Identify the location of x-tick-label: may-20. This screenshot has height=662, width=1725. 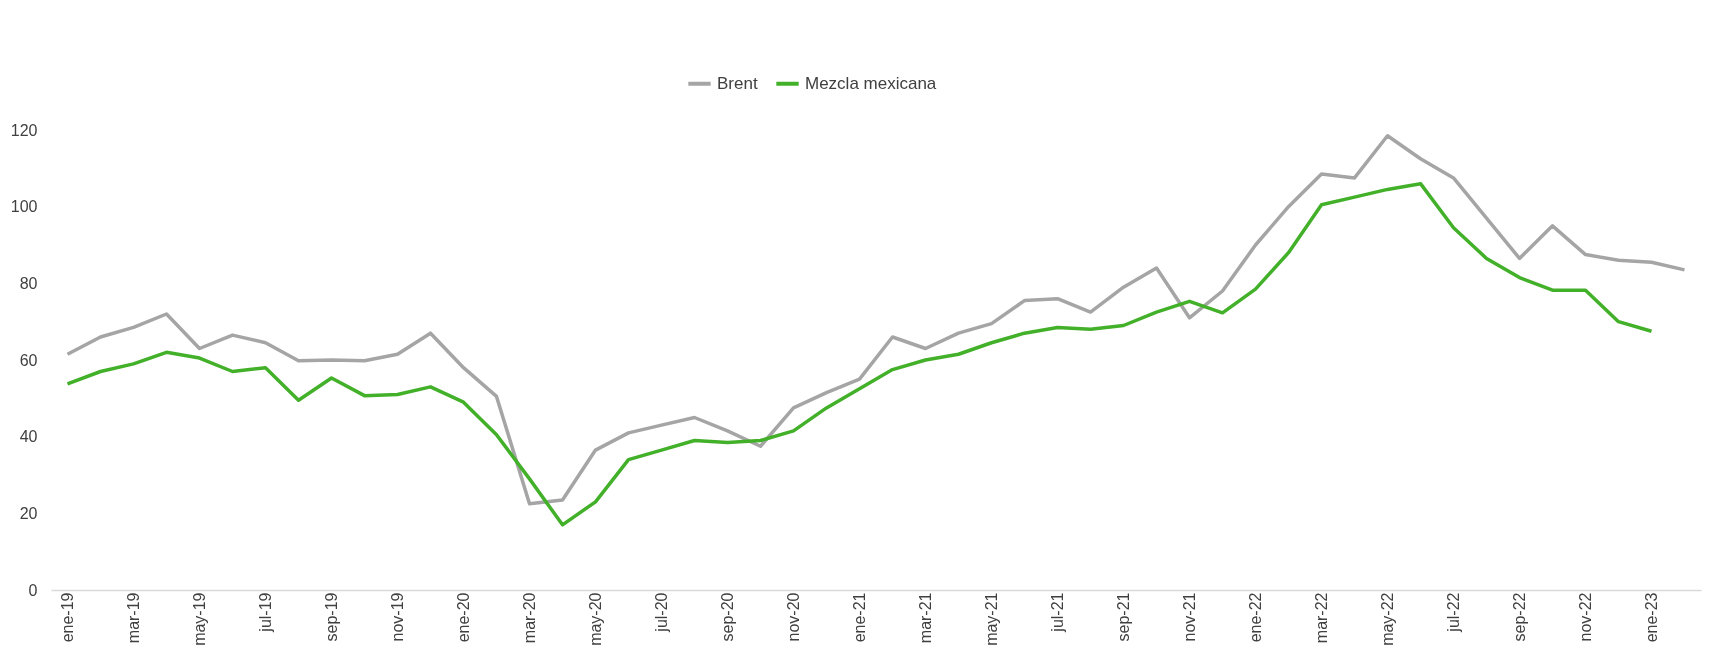
(595, 619).